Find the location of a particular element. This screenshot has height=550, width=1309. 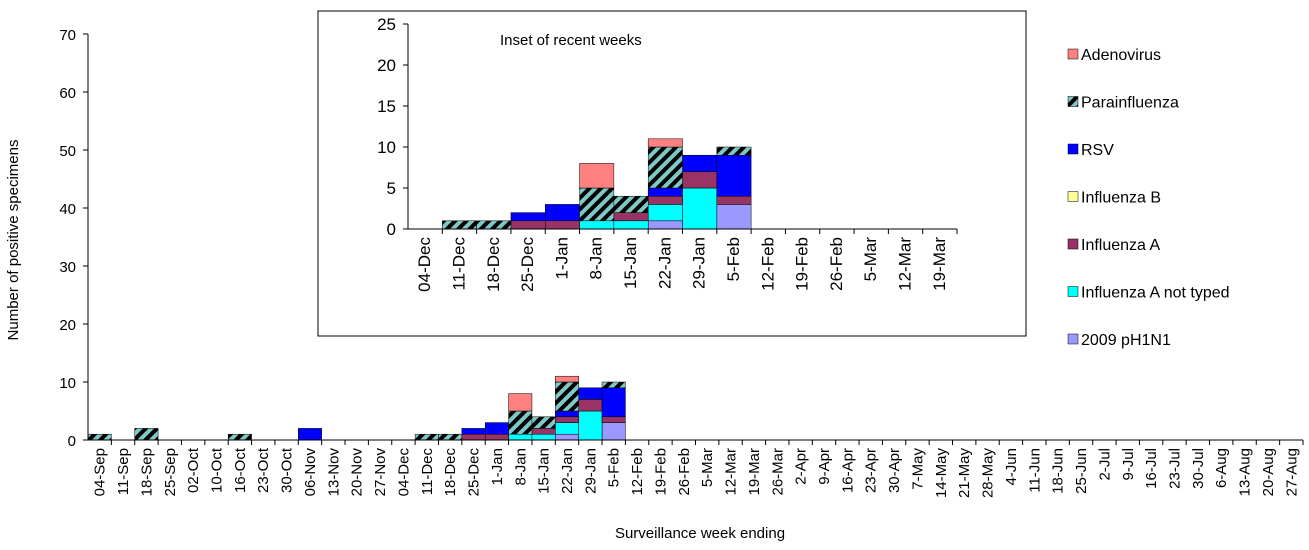

x-tick-label: 26-Feb is located at coordinates (836, 264).